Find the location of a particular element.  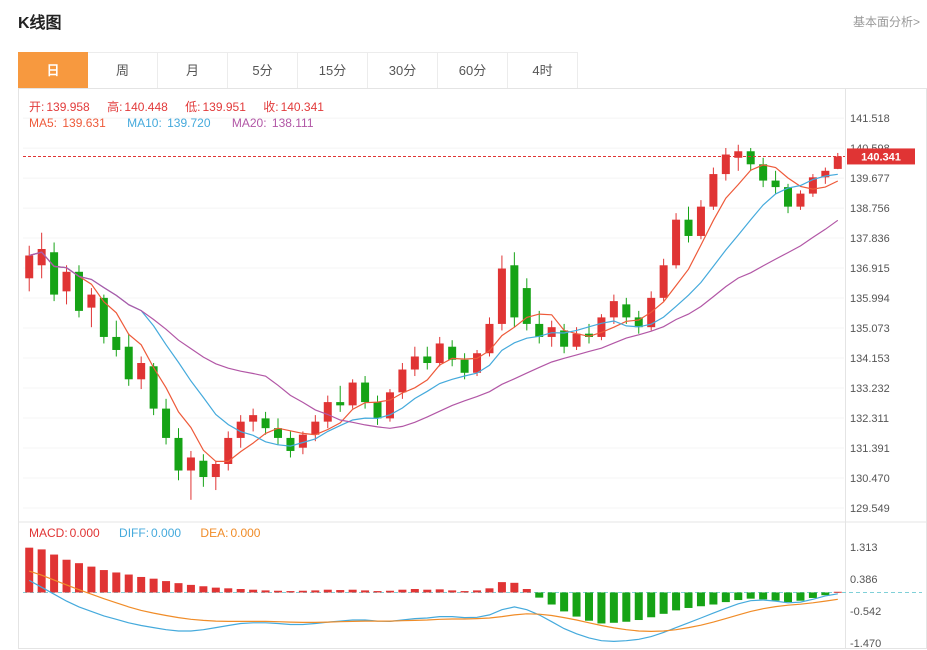

macd-axis-label: 1.313 is located at coordinates (864, 548).